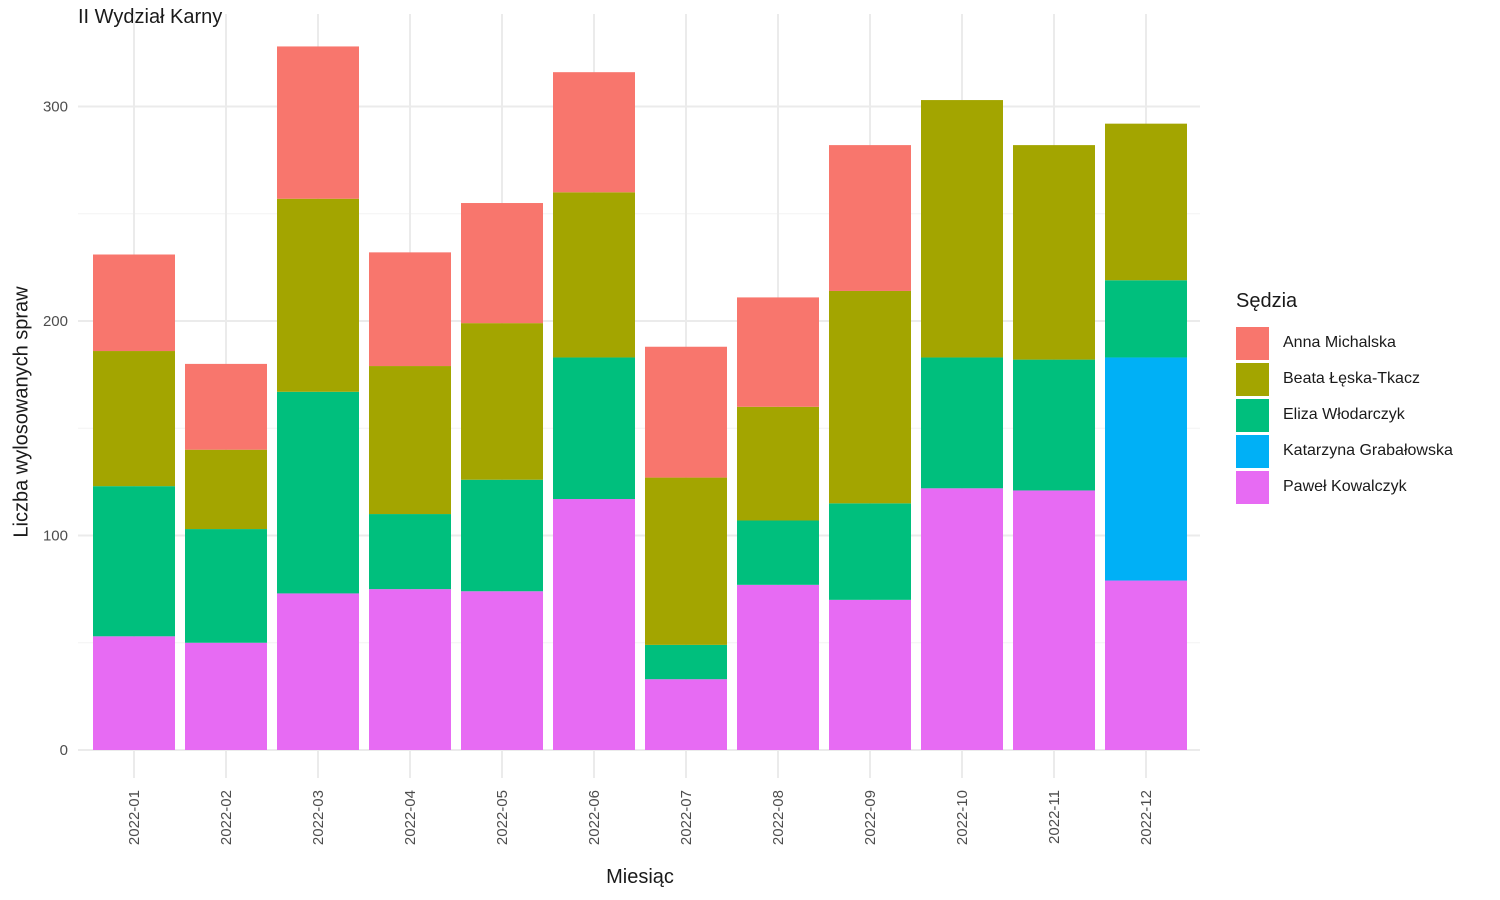 This screenshot has width=1500, height=900. Describe the element at coordinates (778, 667) in the screenshot. I see `bar-2022-08-pawel-kowalczyk` at that location.